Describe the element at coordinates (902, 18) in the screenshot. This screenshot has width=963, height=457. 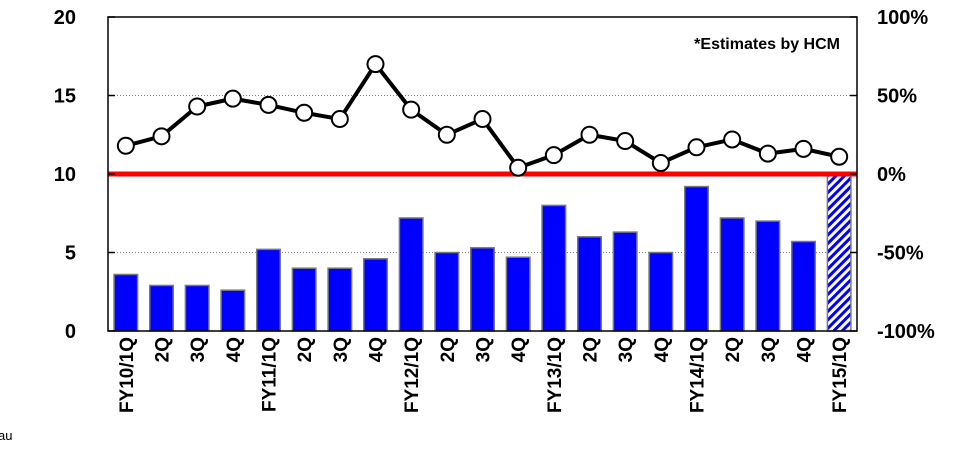
I see `right-tick-label: 100%` at that location.